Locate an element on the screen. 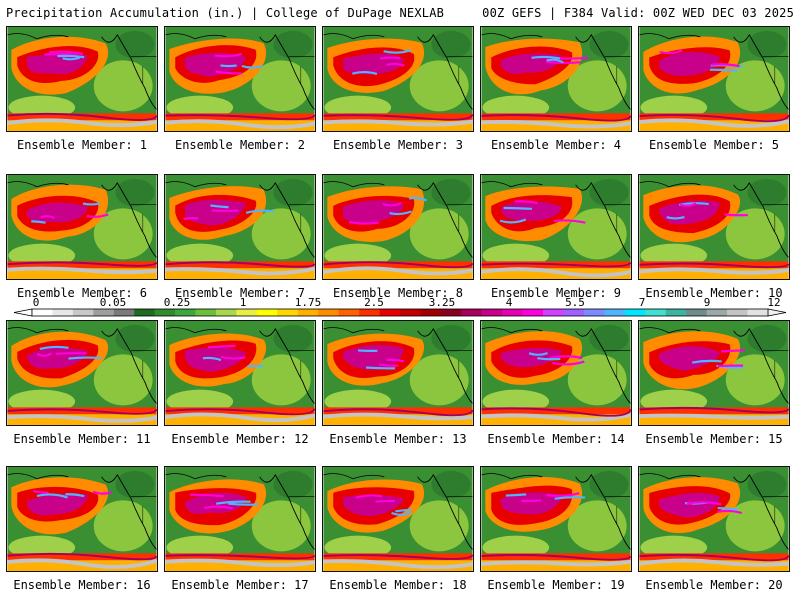 This screenshot has height=600, width=800. ensemble-member-label: Ensemble Member: 10 is located at coordinates (714, 293).